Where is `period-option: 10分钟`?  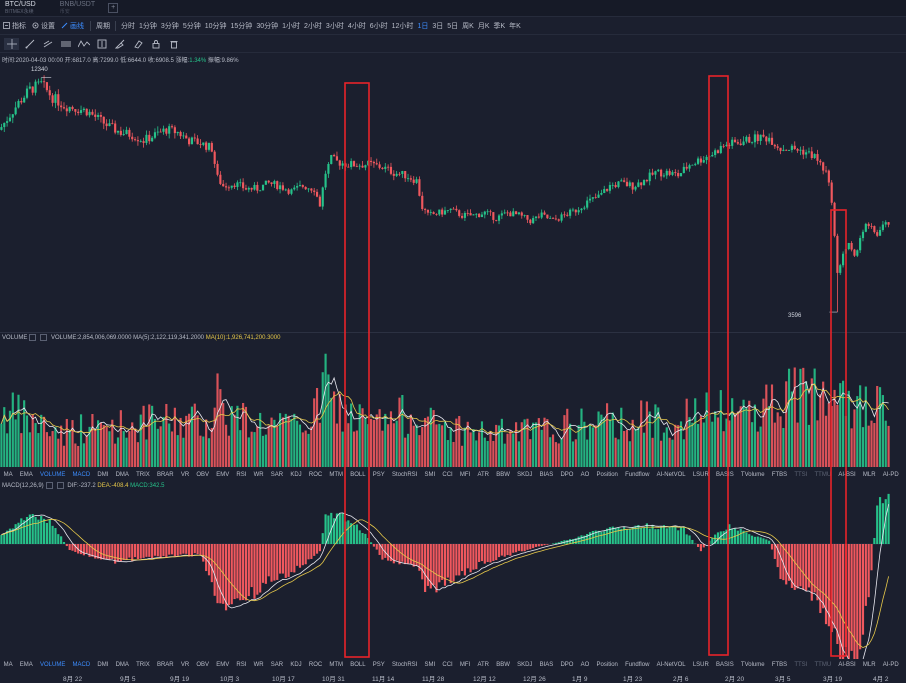
period-option: 10分钟 is located at coordinates (215, 26).